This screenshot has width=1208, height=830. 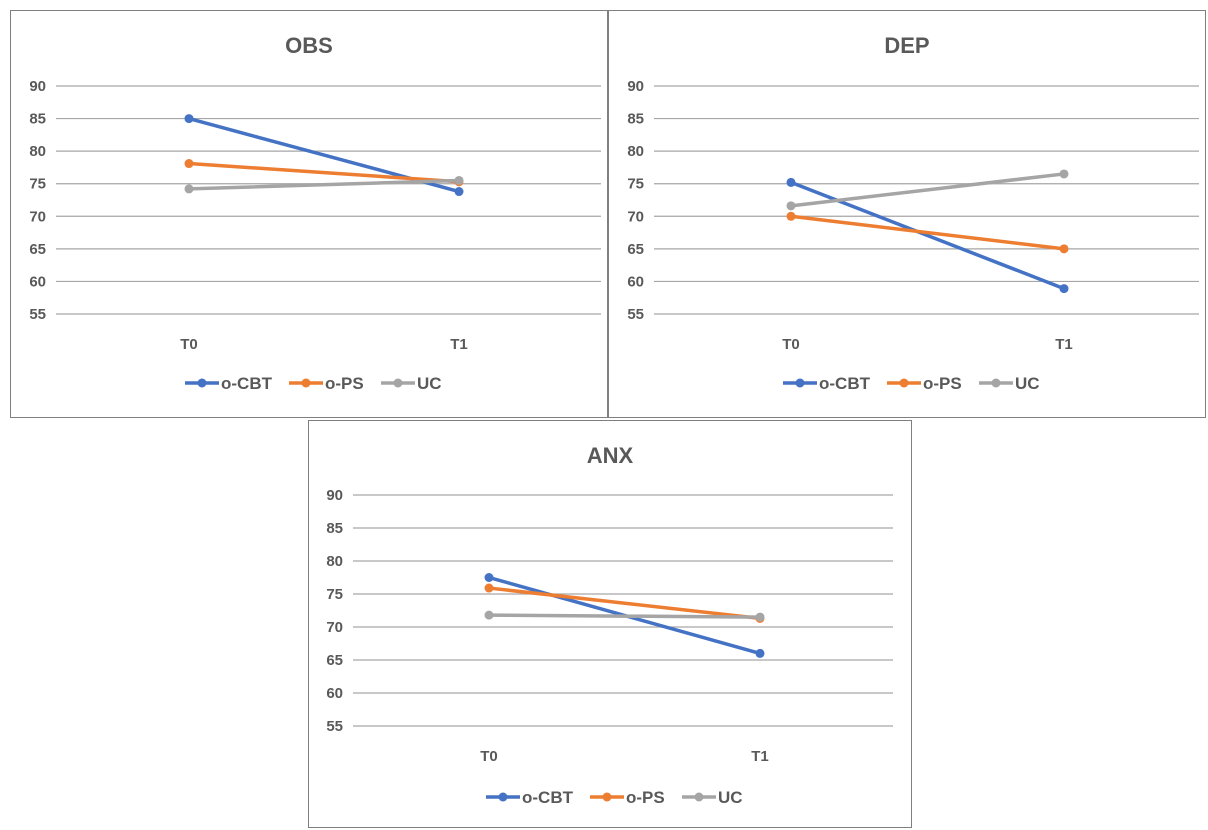 I want to click on chart-title: DEP, so click(x=906, y=45).